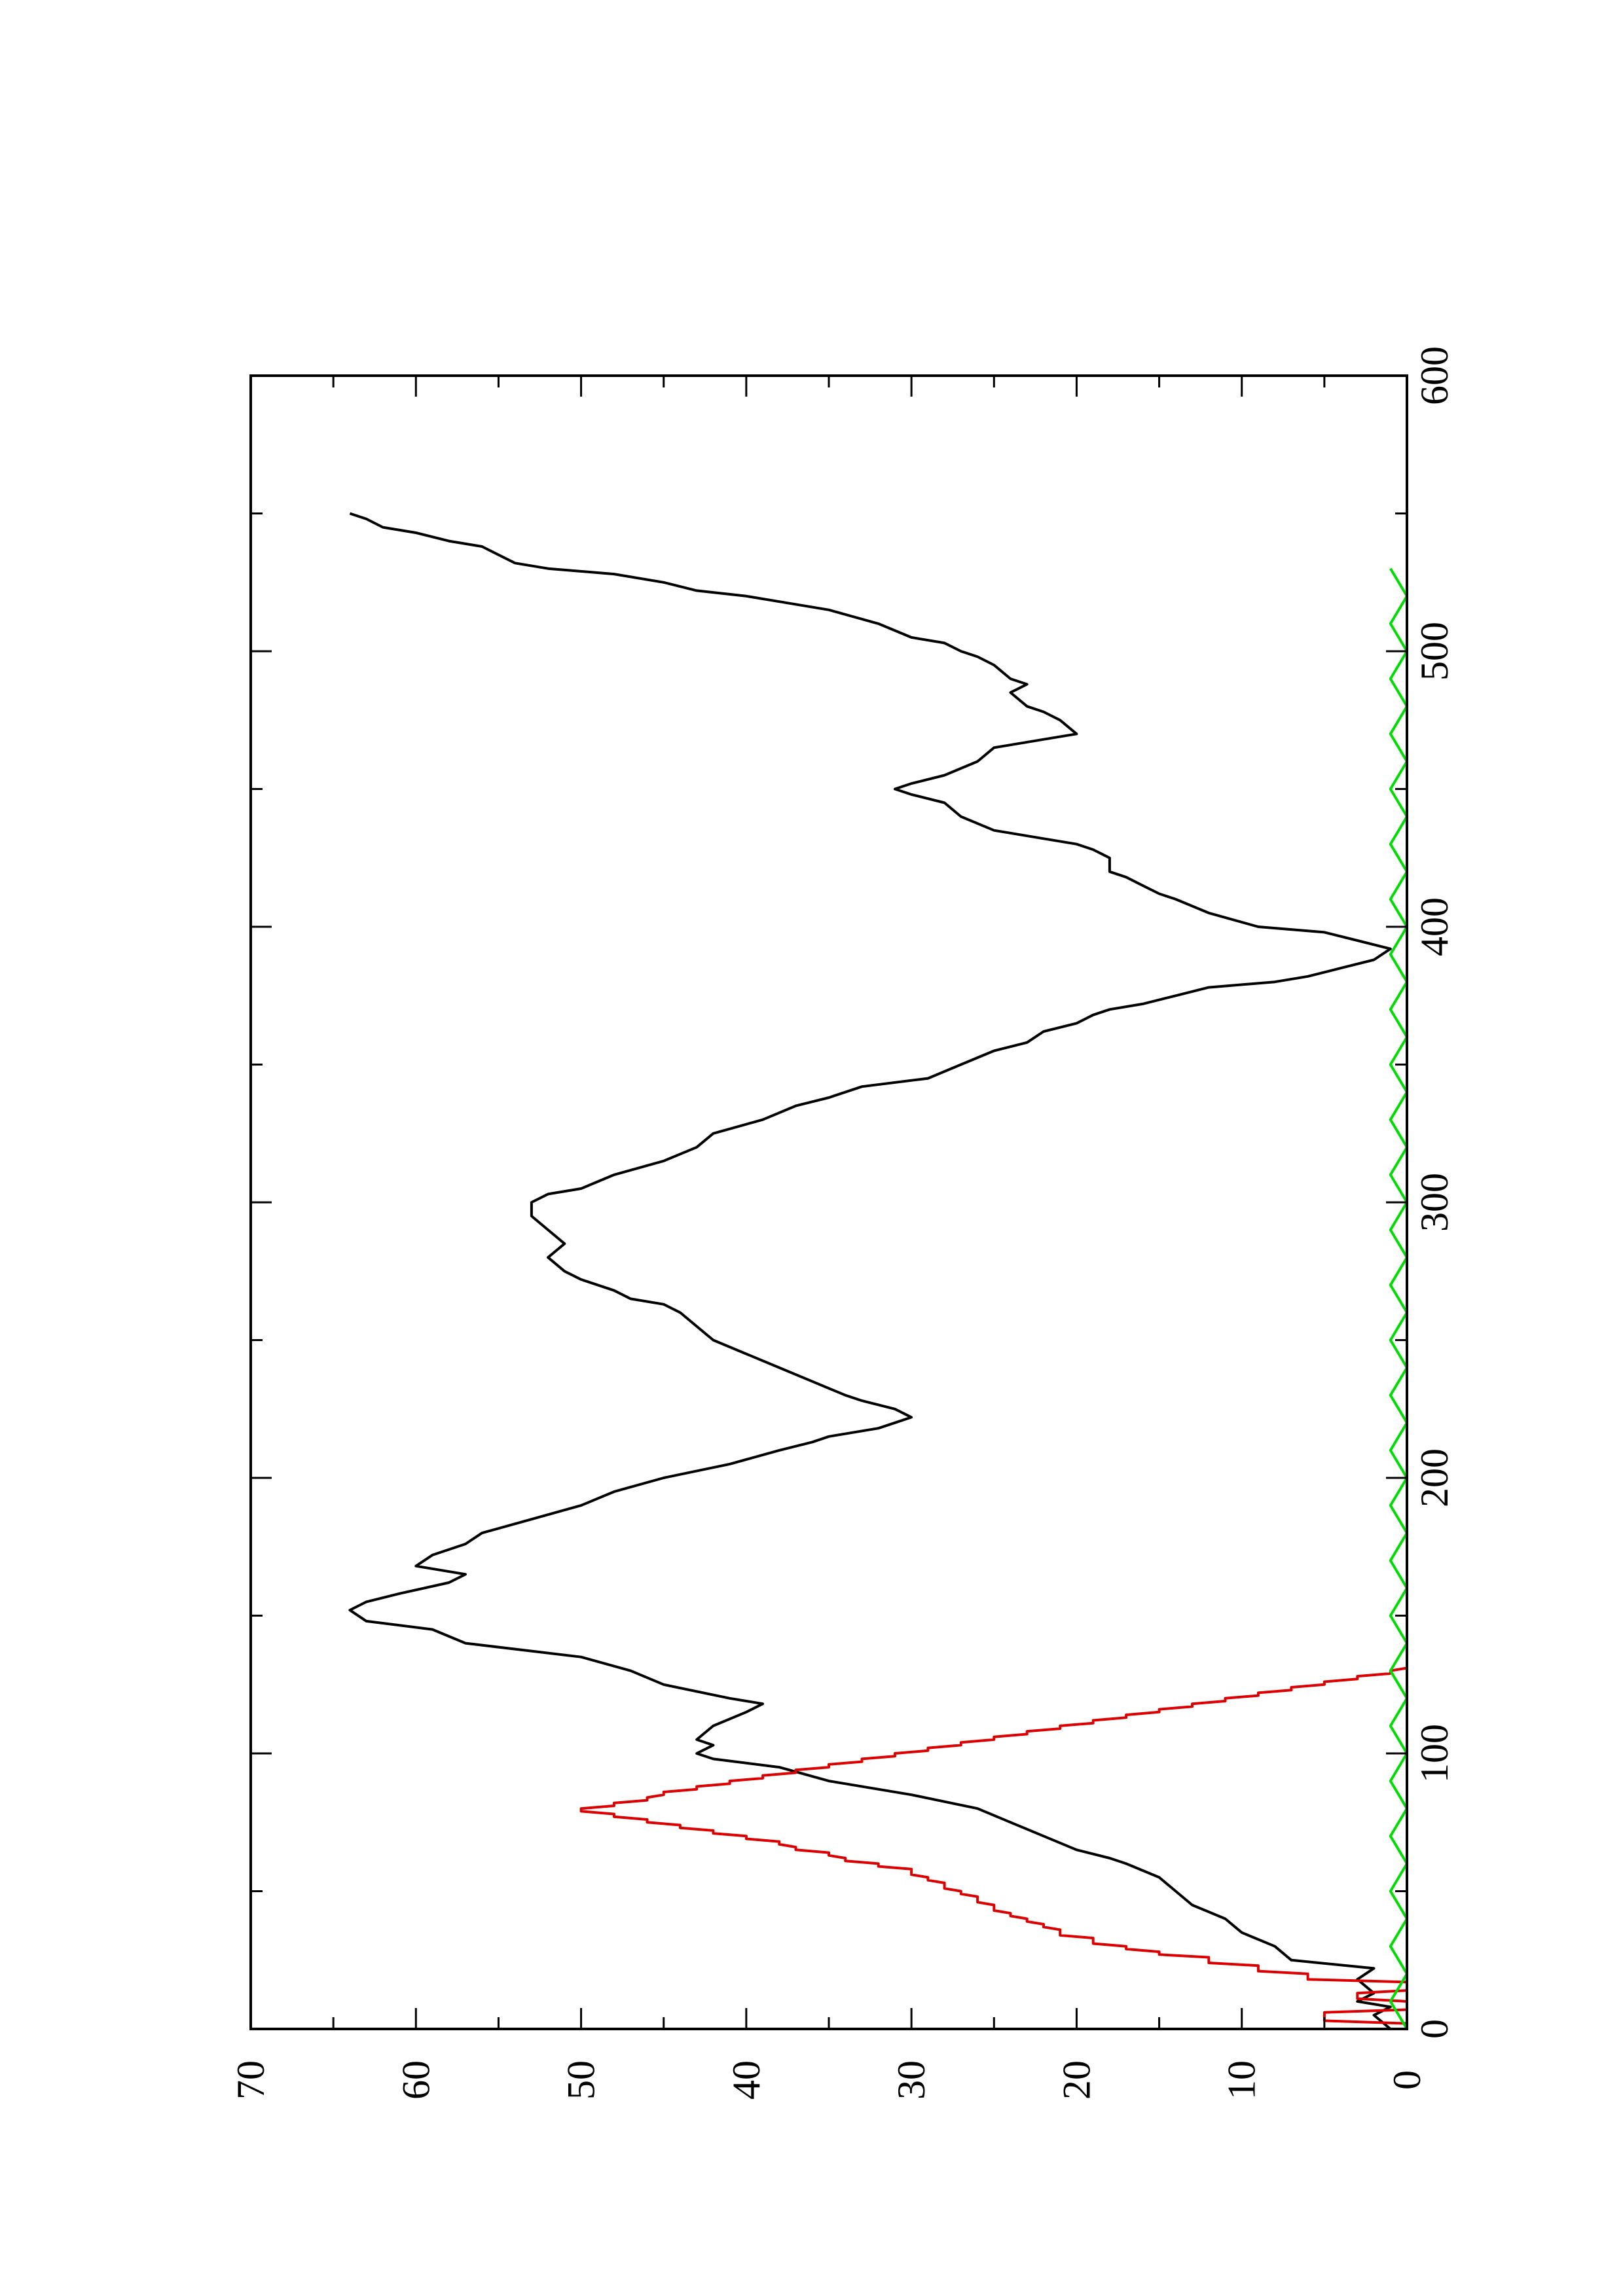 The height and width of the screenshot is (2296, 1623). What do you see at coordinates (1434, 1202) in the screenshot?
I see `x-tick-label: 300` at bounding box center [1434, 1202].